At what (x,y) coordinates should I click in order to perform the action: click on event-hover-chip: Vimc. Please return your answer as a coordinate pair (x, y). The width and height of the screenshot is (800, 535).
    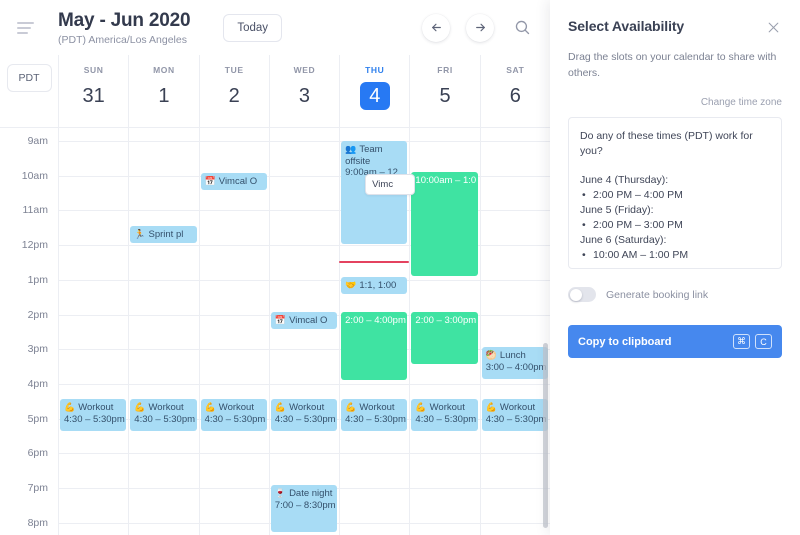
    Looking at the image, I should click on (390, 184).